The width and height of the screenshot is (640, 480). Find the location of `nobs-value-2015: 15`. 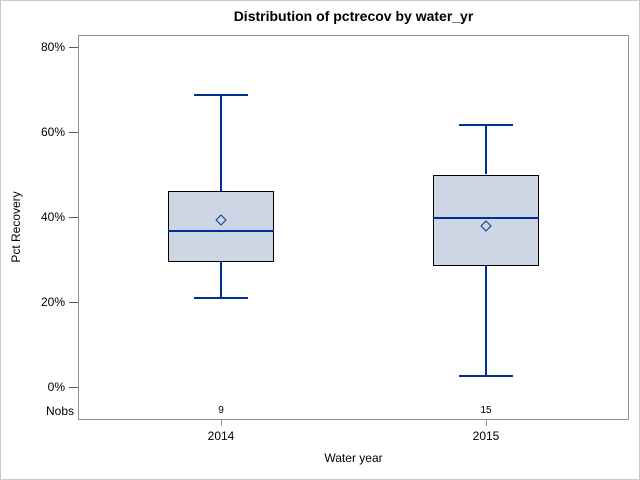

nobs-value-2015: 15 is located at coordinates (486, 410).